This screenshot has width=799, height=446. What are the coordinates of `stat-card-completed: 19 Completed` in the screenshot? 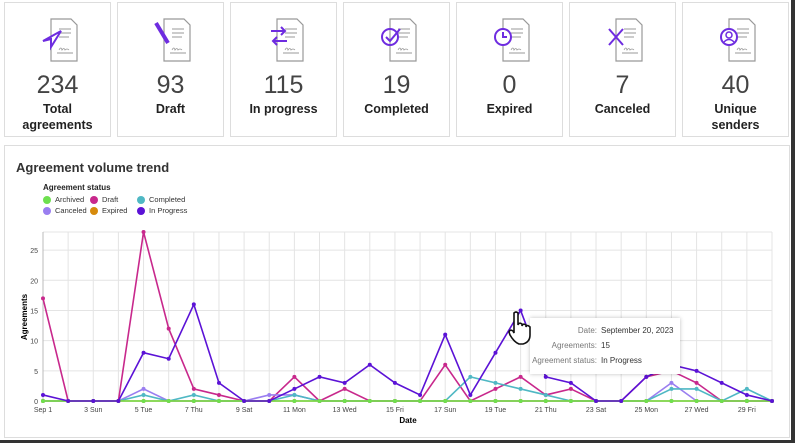 It's located at (396, 69).